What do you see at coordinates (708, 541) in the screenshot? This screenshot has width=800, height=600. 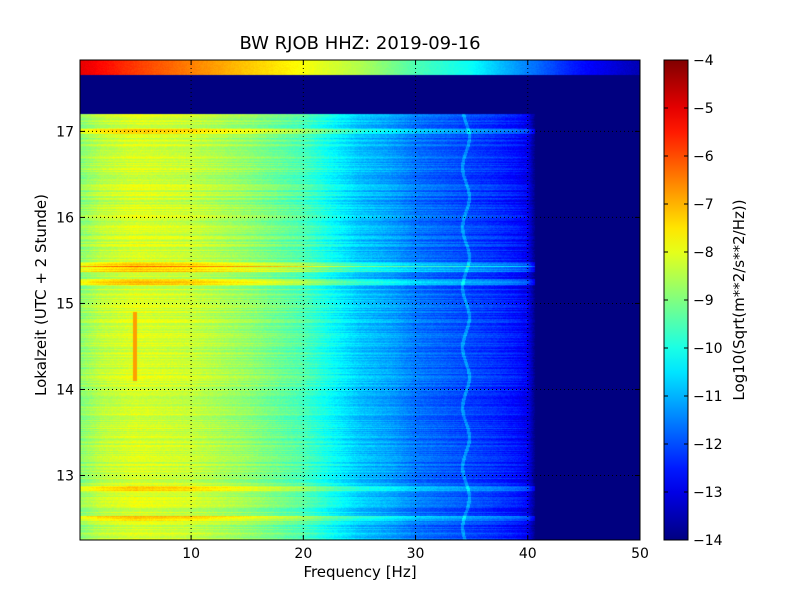 I see `colorbar-tick-label: −14` at bounding box center [708, 541].